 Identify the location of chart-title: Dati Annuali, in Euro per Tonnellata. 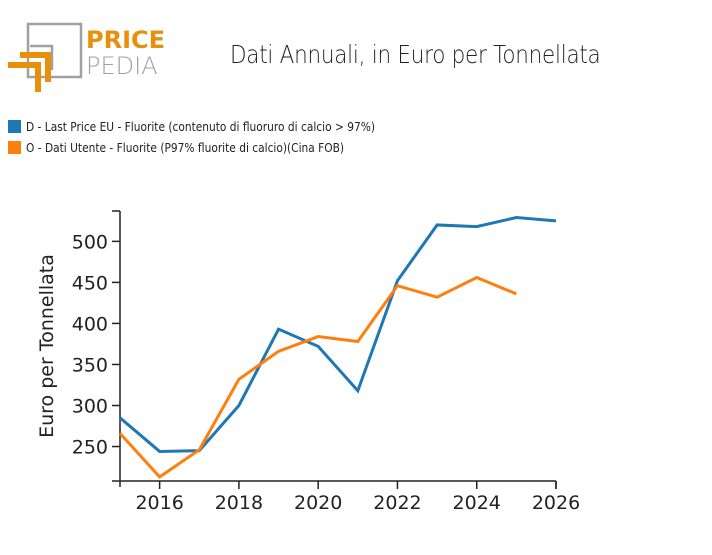
(415, 54).